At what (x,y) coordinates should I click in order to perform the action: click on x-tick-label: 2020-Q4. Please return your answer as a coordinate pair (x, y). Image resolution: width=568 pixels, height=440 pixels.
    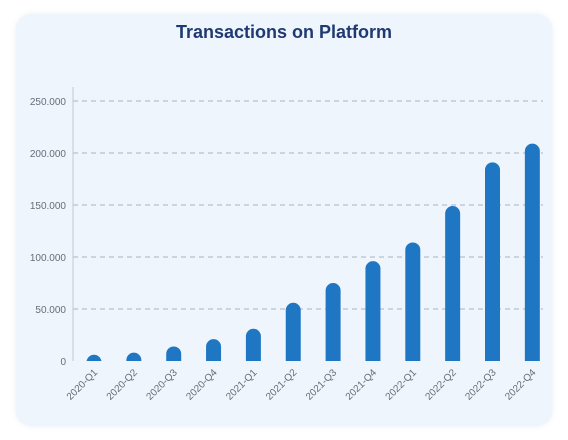
    Looking at the image, I should click on (202, 385).